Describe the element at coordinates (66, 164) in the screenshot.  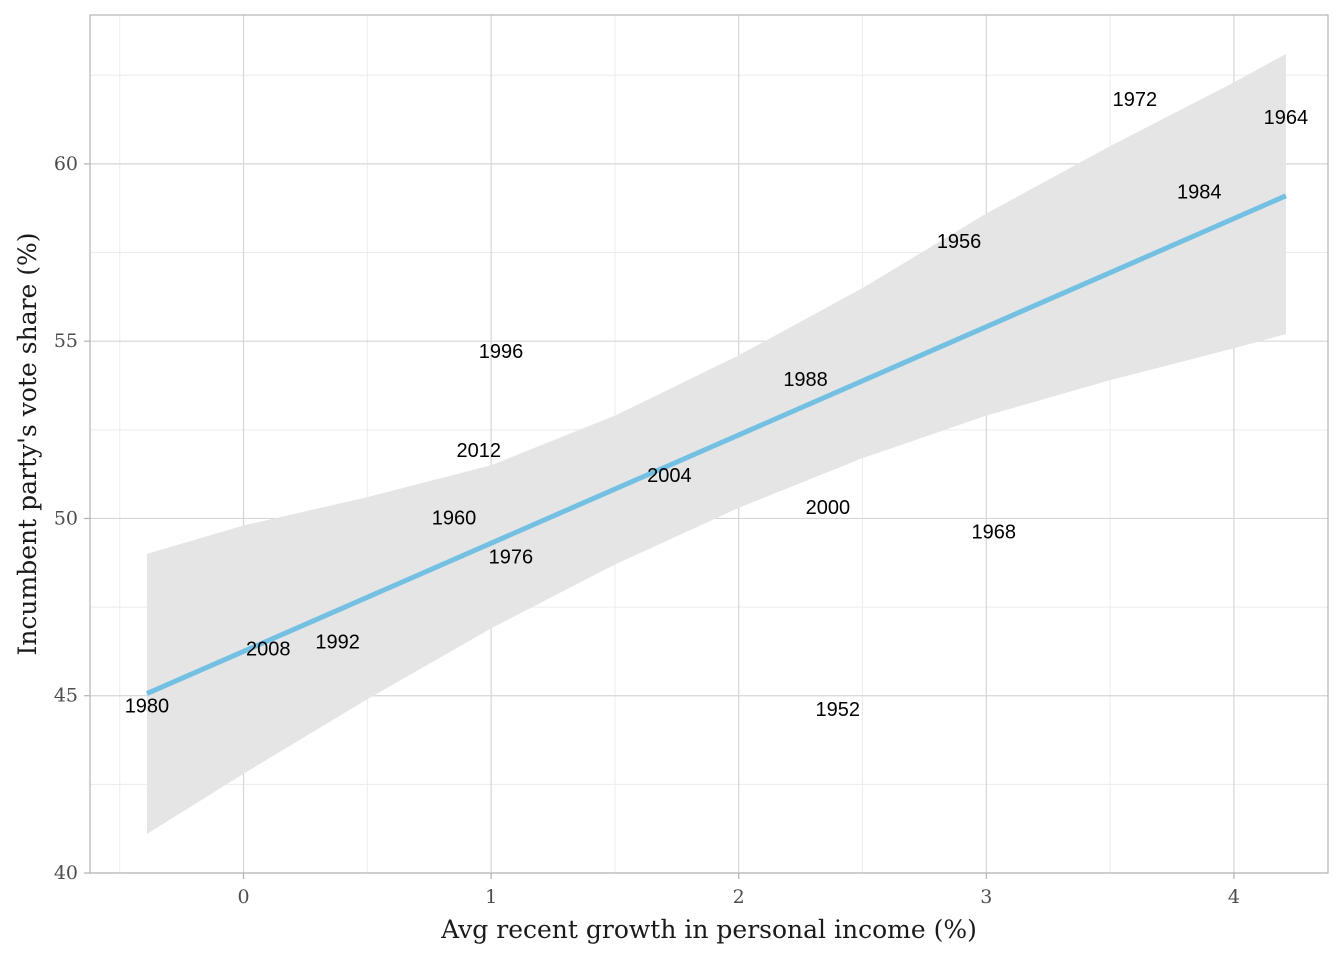
I see `y-tick-label: 60` at that location.